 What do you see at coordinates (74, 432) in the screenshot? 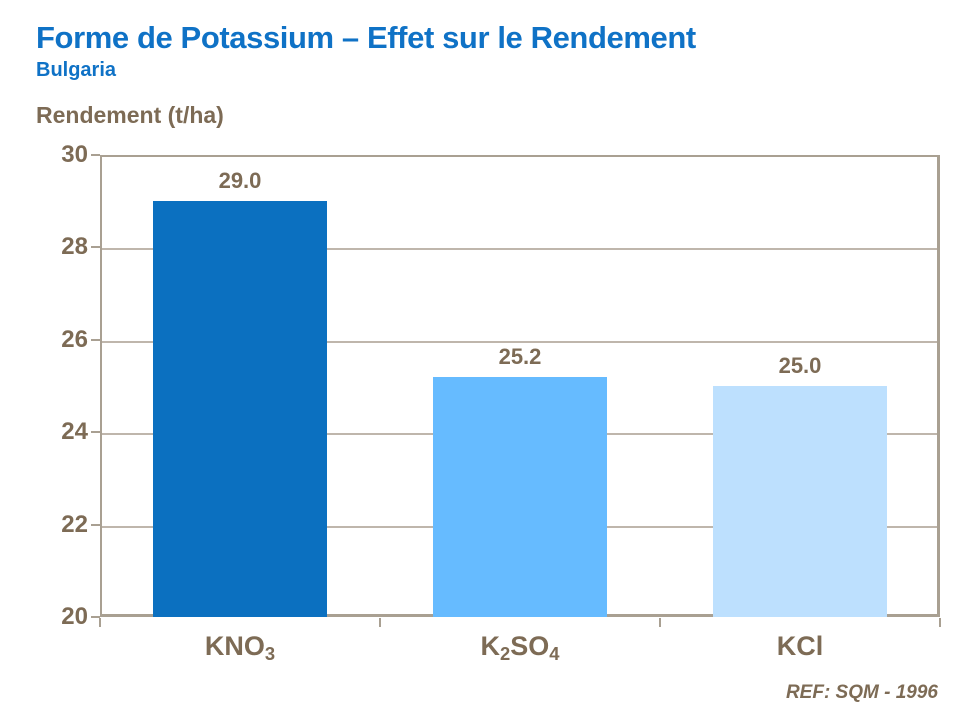
I see `y-tick-label-24: 24` at bounding box center [74, 432].